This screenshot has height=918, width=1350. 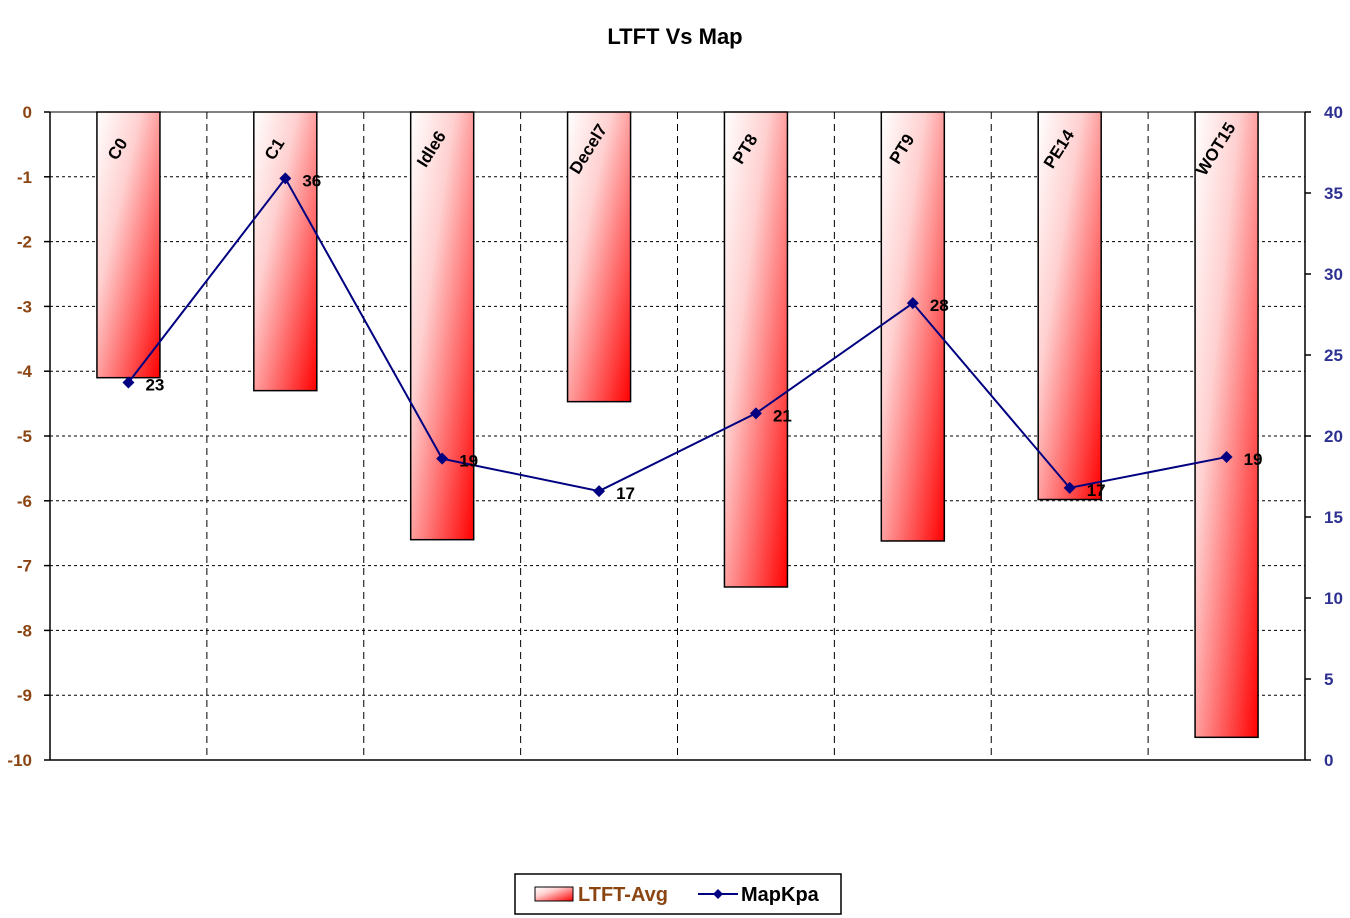 I want to click on right-tick-label: 35, so click(x=1333, y=193).